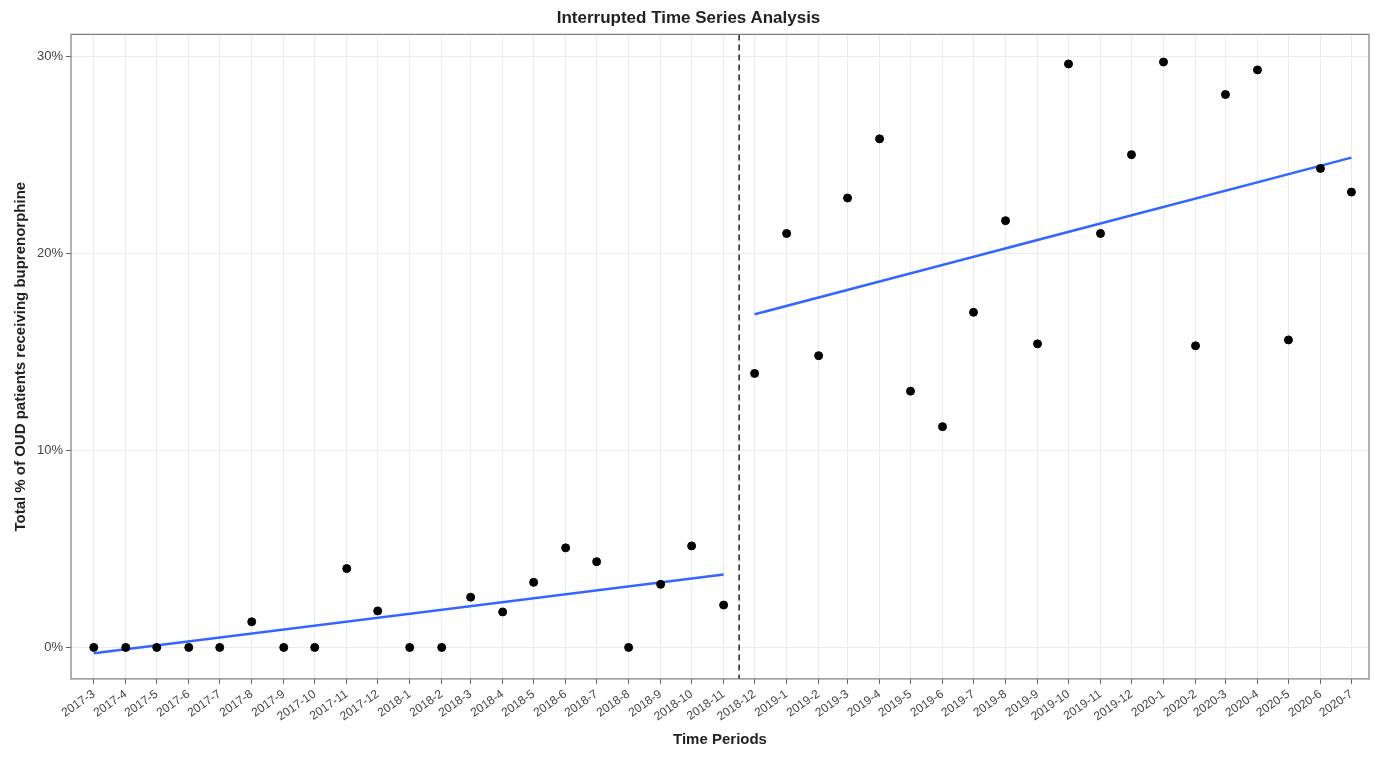  What do you see at coordinates (20, 356) in the screenshot?
I see `y-axis-title: Total % of OUD patients receiving buprenorphine` at bounding box center [20, 356].